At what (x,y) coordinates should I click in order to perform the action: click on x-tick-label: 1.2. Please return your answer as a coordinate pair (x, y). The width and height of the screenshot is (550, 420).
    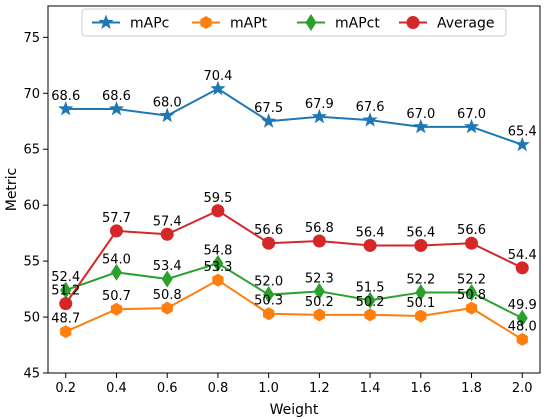
    Looking at the image, I should click on (319, 388).